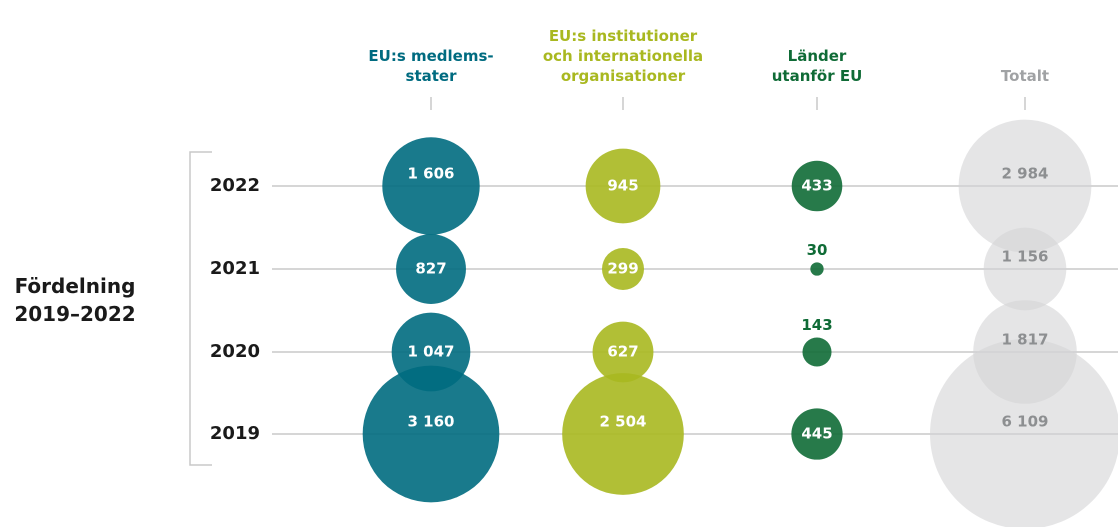 This screenshot has height=527, width=1118. I want to click on value-label: 945, so click(622, 186).